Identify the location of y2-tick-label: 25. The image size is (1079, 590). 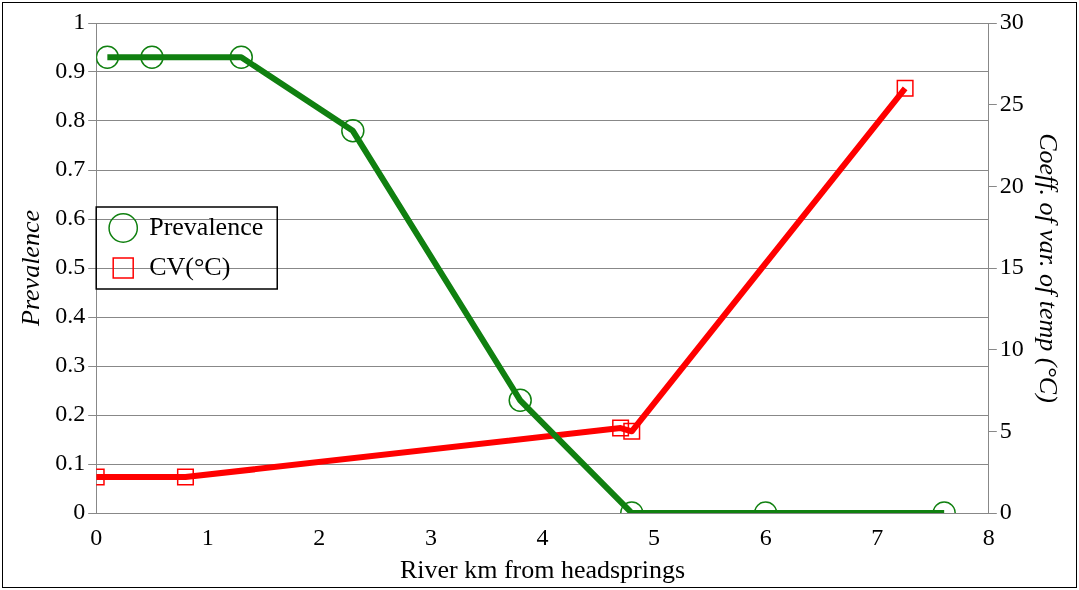
(1011, 102).